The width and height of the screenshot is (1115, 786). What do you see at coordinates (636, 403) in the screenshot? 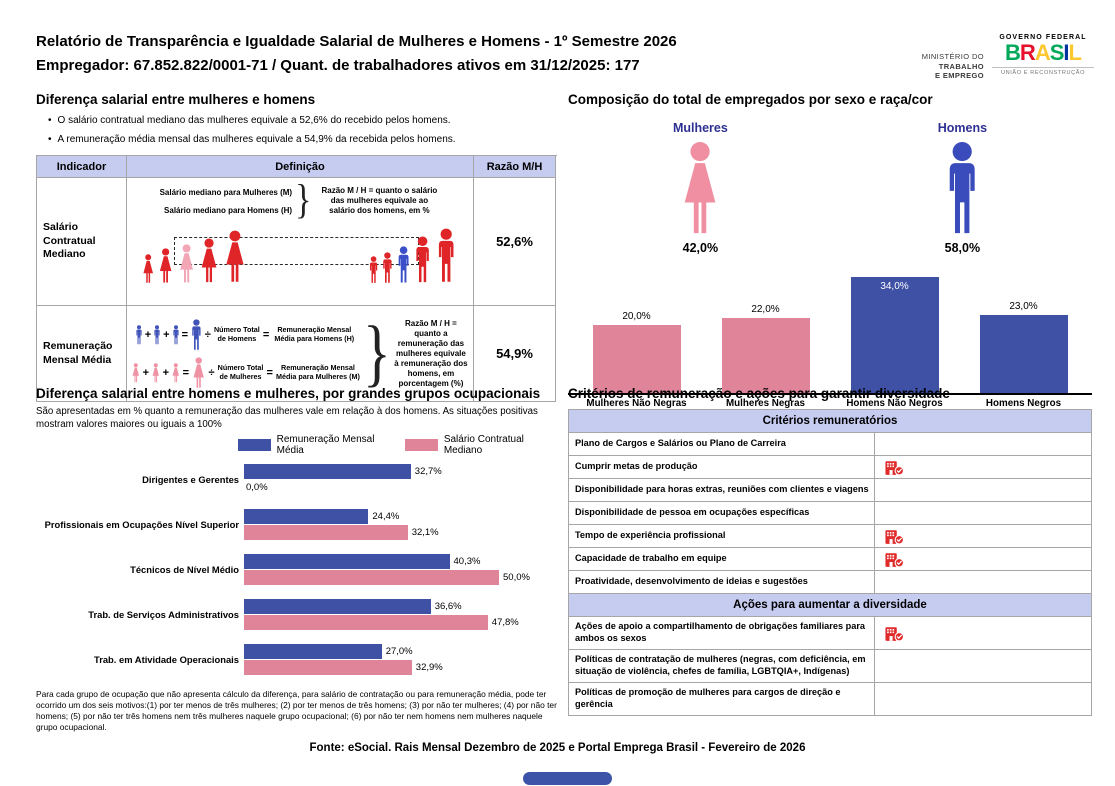
I see `category-label-mulheres-nao-negras: Mulheres Não Negras` at bounding box center [636, 403].